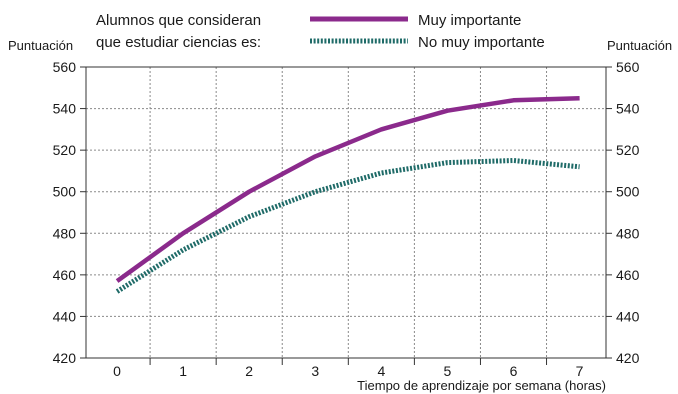 Image resolution: width=678 pixels, height=394 pixels. What do you see at coordinates (117, 371) in the screenshot?
I see `x-tick-label: 0` at bounding box center [117, 371].